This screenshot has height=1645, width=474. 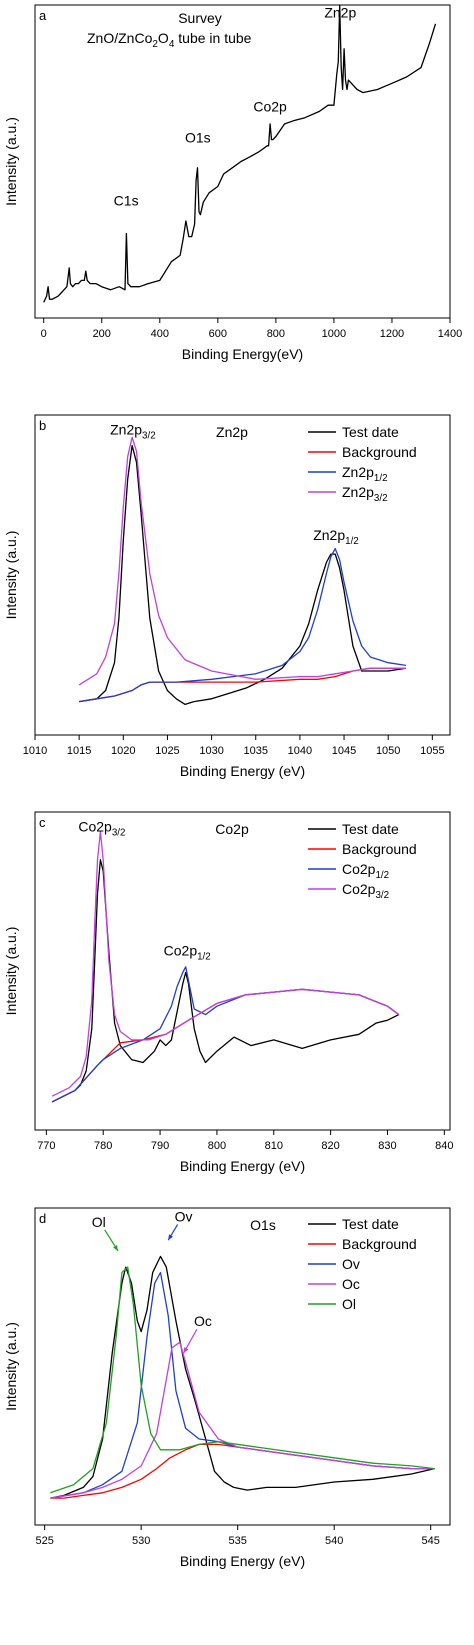 What do you see at coordinates (218, 334) in the screenshot?
I see `x-tick-label: 600` at bounding box center [218, 334].